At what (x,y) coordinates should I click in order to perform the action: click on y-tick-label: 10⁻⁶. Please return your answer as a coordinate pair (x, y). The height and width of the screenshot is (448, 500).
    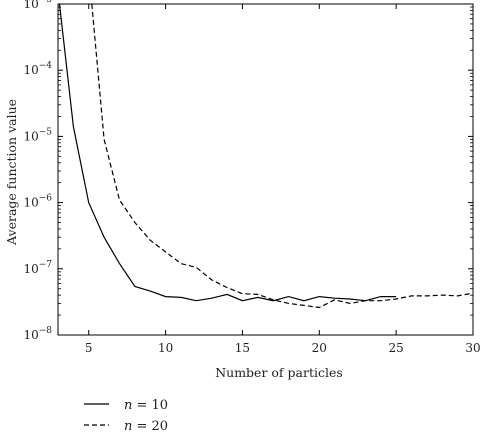
    Looking at the image, I should click on (37, 202).